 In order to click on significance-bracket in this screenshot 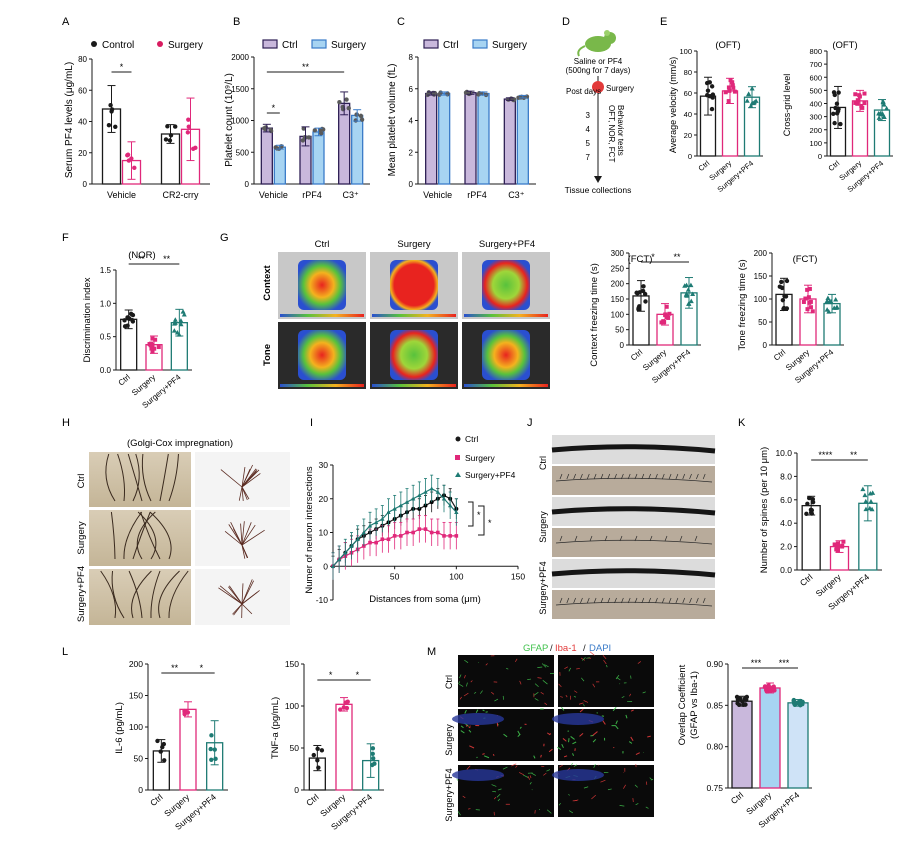, I will do `click(471, 514)`.